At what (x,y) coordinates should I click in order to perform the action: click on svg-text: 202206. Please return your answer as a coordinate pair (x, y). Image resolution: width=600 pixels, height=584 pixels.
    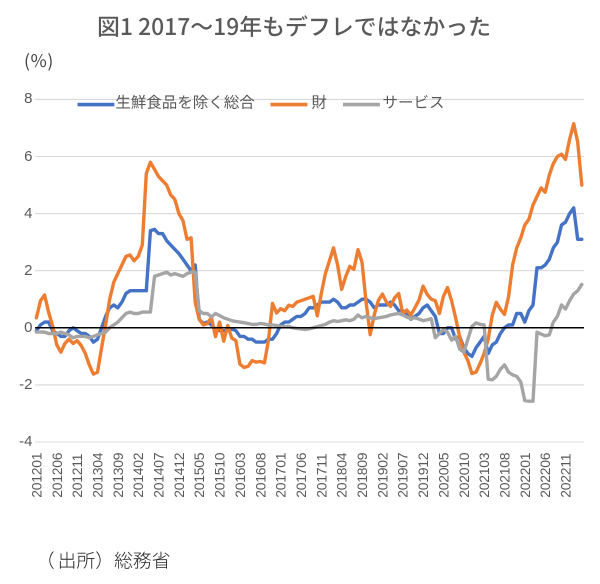
    Looking at the image, I should click on (545, 474).